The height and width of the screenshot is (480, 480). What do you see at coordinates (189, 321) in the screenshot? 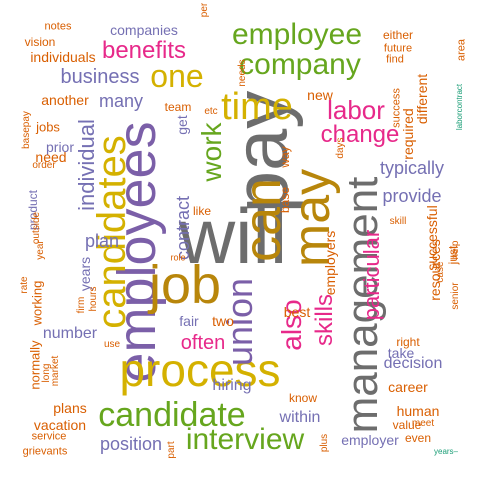
I see `word-fair: fair` at bounding box center [189, 321].